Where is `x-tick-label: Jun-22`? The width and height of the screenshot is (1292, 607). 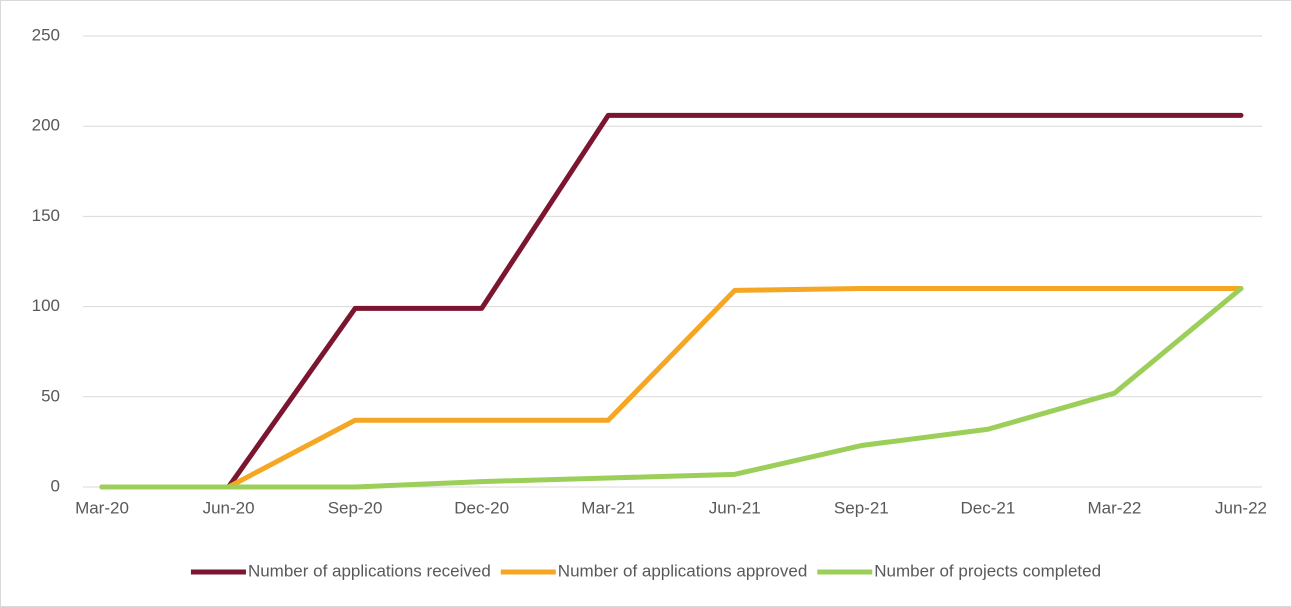 x-tick-label: Jun-22 is located at coordinates (1241, 507).